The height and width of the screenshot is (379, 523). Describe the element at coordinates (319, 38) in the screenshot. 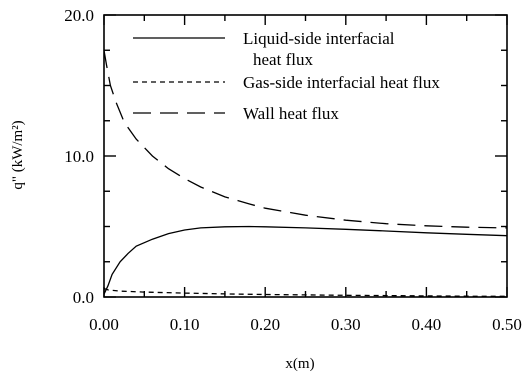

I see `legend-label-1: Liquid-side interfacial` at that location.